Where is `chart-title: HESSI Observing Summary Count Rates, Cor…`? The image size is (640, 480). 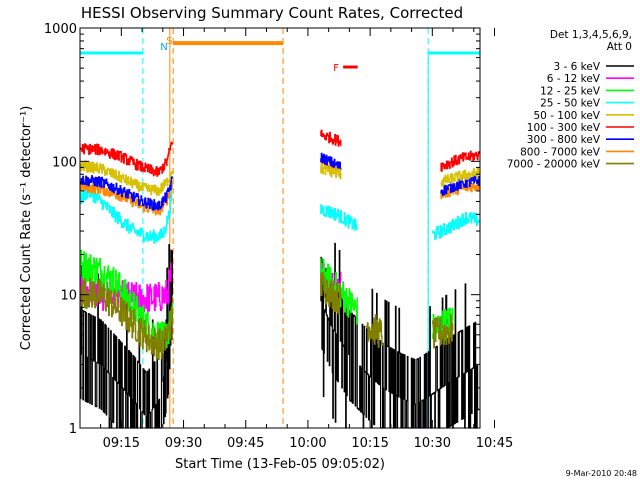 chart-title: HESSI Observing Summary Count Rates, Cor… is located at coordinates (272, 13).